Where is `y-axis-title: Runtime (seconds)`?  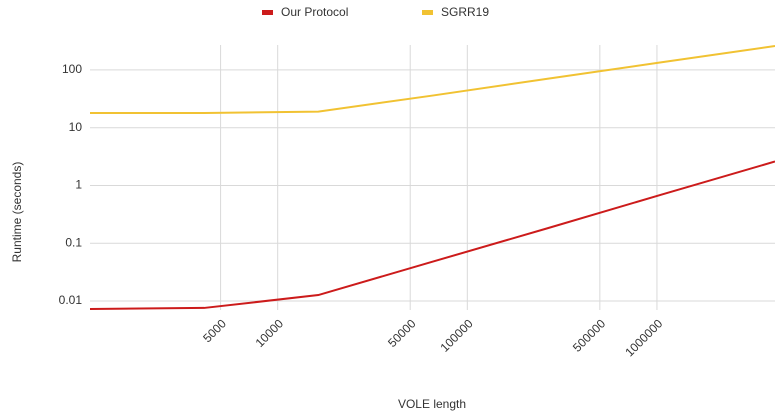
y-axis-title: Runtime (seconds) is located at coordinates (17, 212).